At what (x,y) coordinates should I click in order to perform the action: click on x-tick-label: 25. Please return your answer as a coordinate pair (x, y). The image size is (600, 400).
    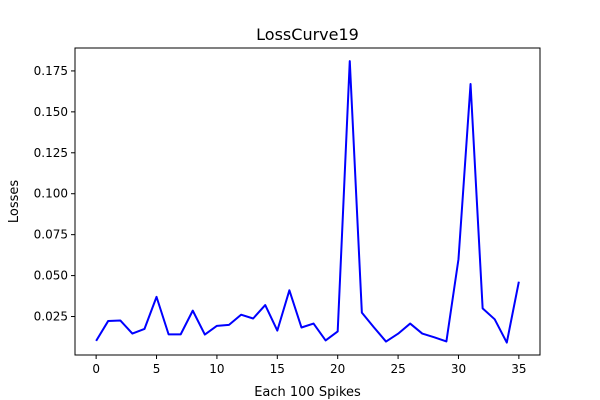
    Looking at the image, I should click on (397, 369).